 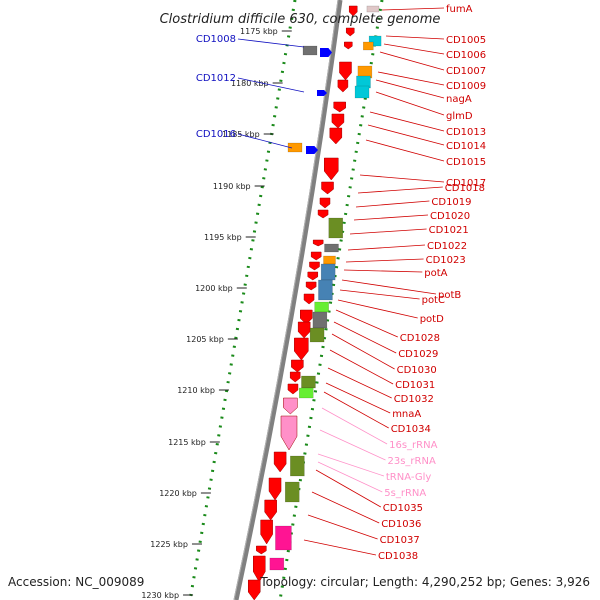 I want to click on gene-label-right: potD, so click(x=432, y=319).